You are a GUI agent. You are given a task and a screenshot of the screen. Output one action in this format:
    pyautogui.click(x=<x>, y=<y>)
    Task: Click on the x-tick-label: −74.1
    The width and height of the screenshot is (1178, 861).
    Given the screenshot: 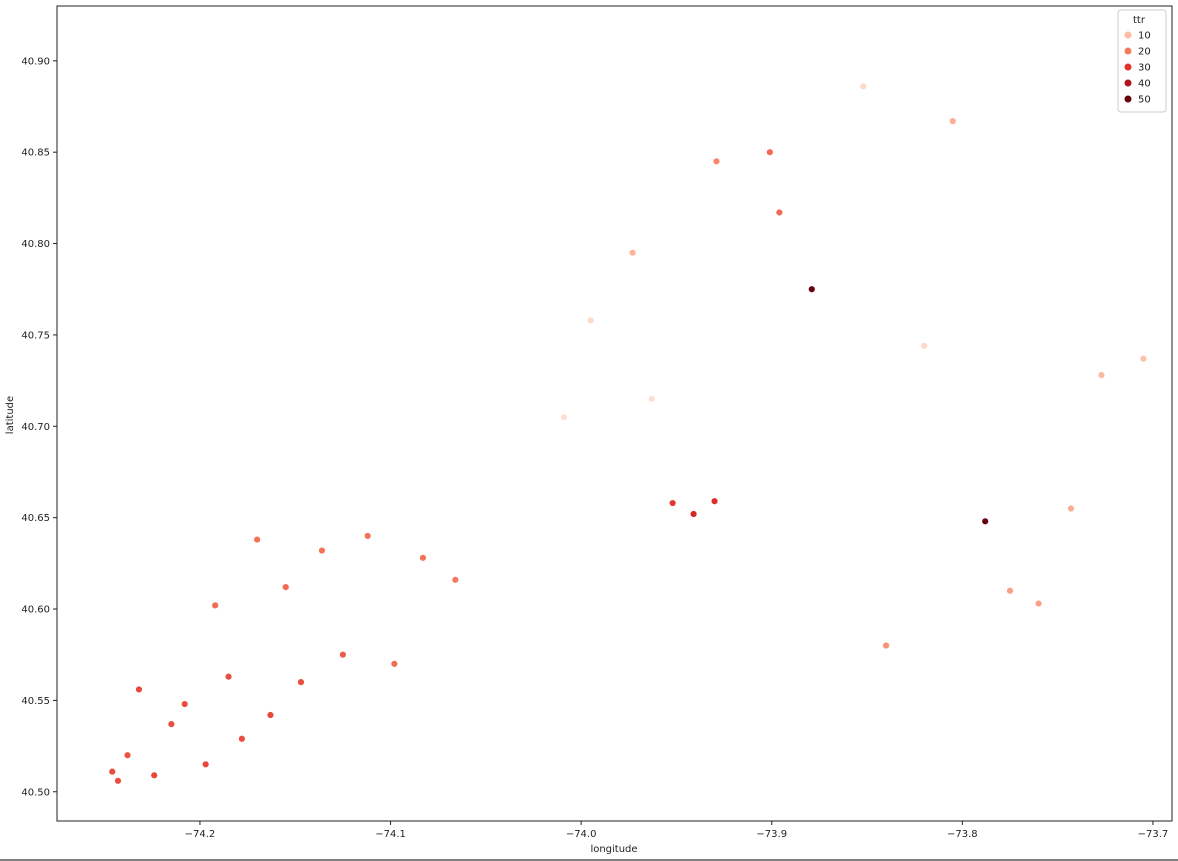 What is the action you would take?
    pyautogui.click(x=390, y=834)
    